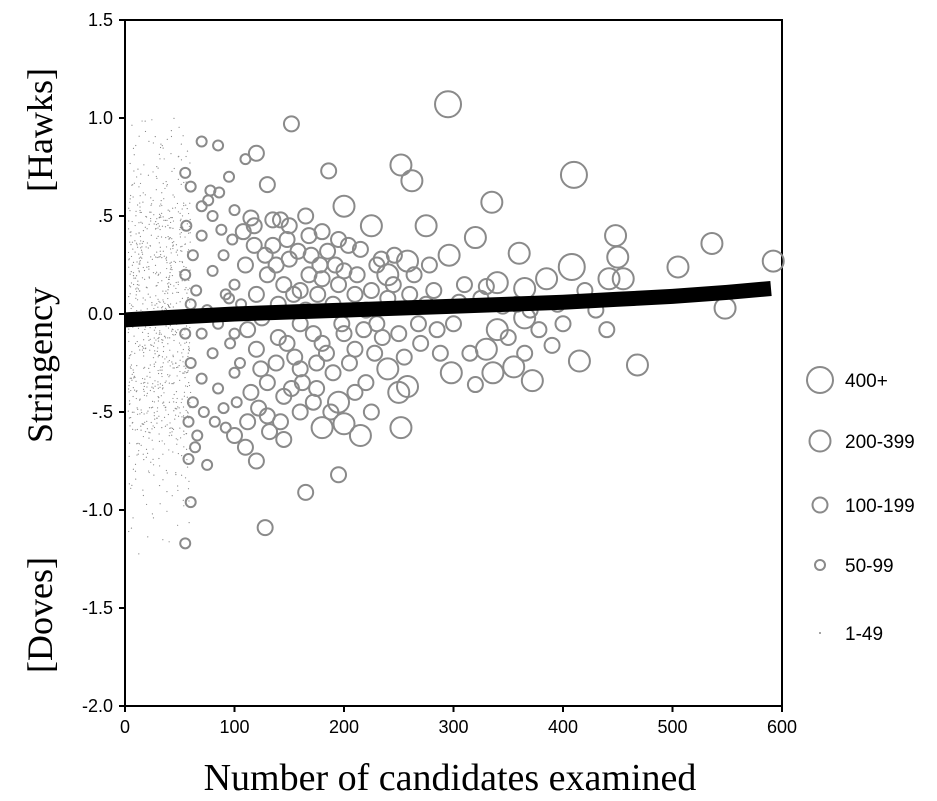 The height and width of the screenshot is (801, 937). Describe the element at coordinates (453, 727) in the screenshot. I see `x-tick-label: 300` at that location.